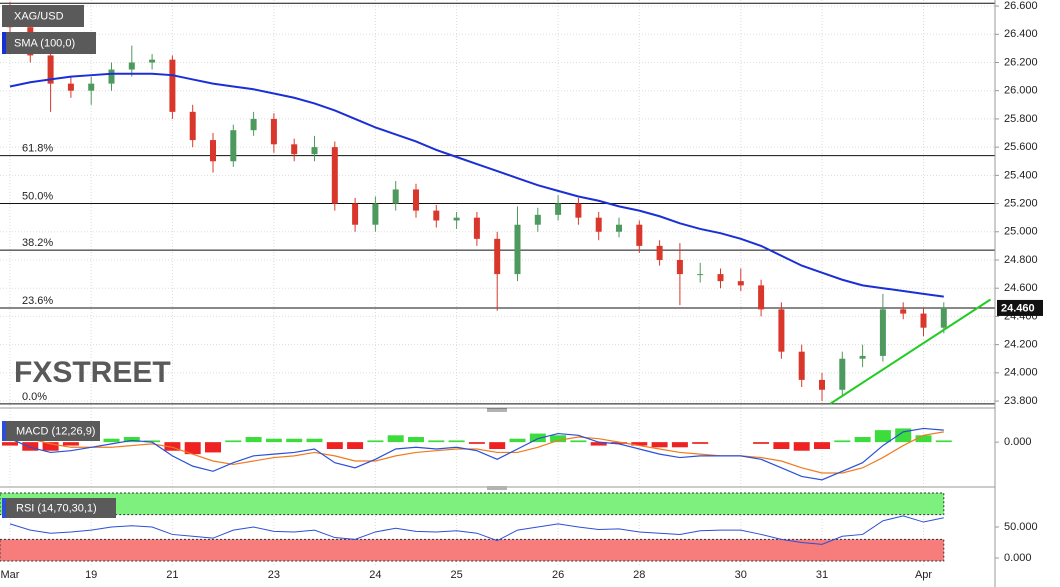  I want to click on sma-label: SMA (100,0), so click(44, 43).